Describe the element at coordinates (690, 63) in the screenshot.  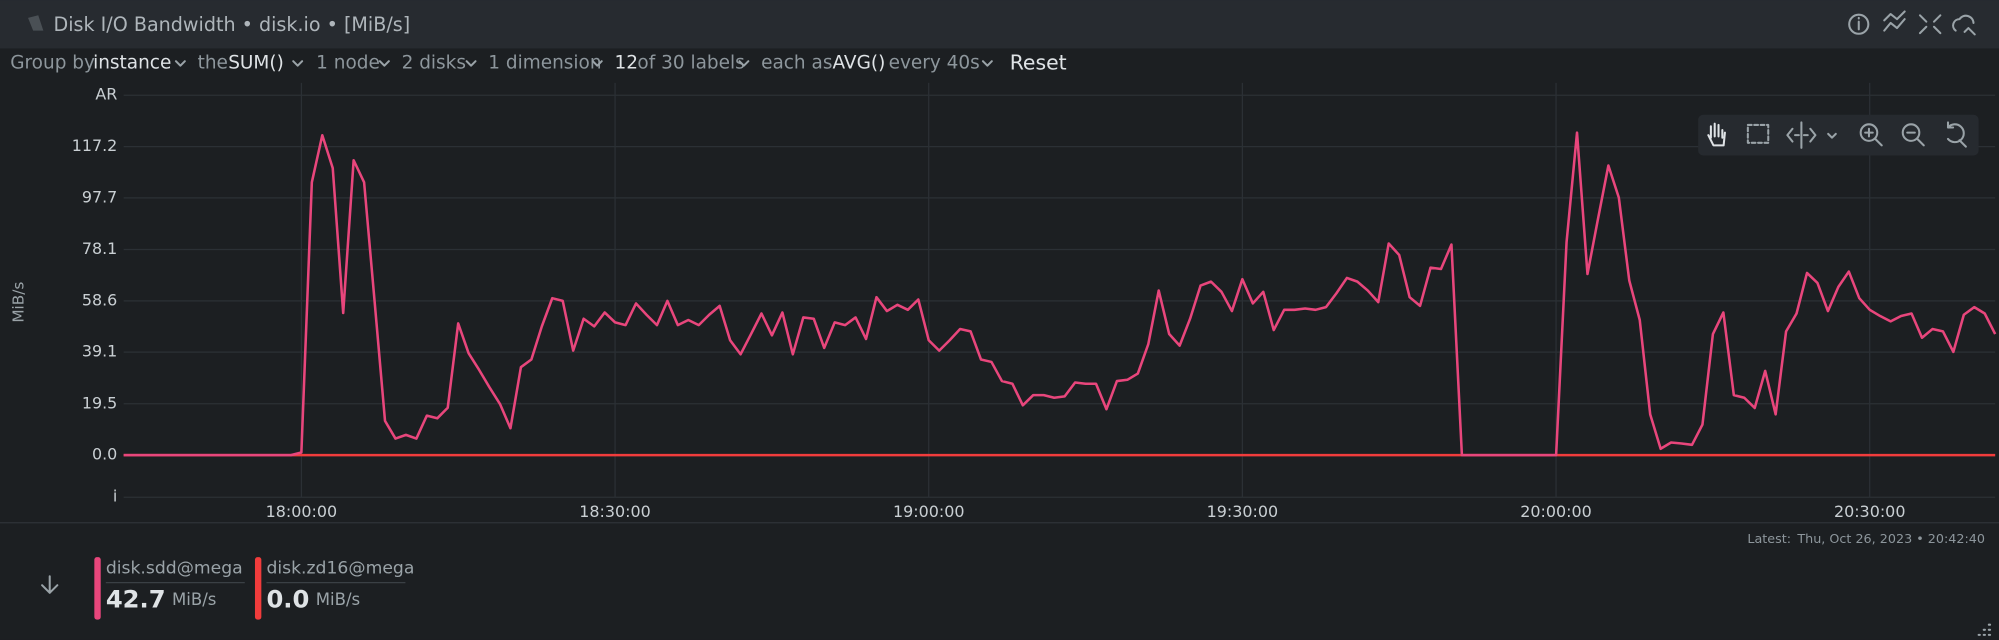
I see `toolbar-value: of 30 labels` at that location.